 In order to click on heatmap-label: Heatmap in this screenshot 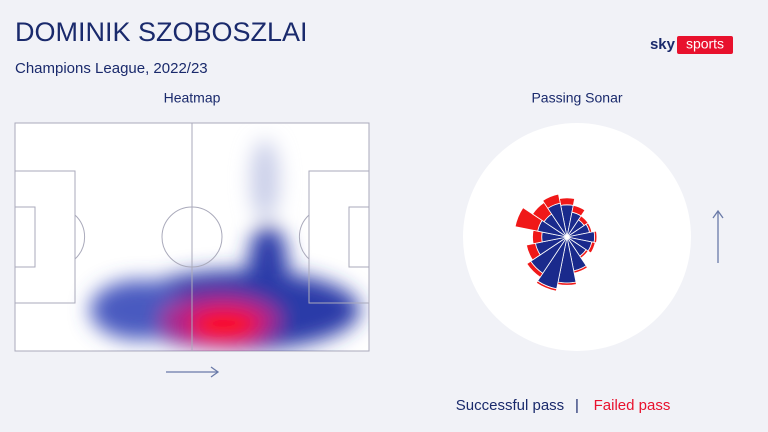, I will do `click(192, 98)`.